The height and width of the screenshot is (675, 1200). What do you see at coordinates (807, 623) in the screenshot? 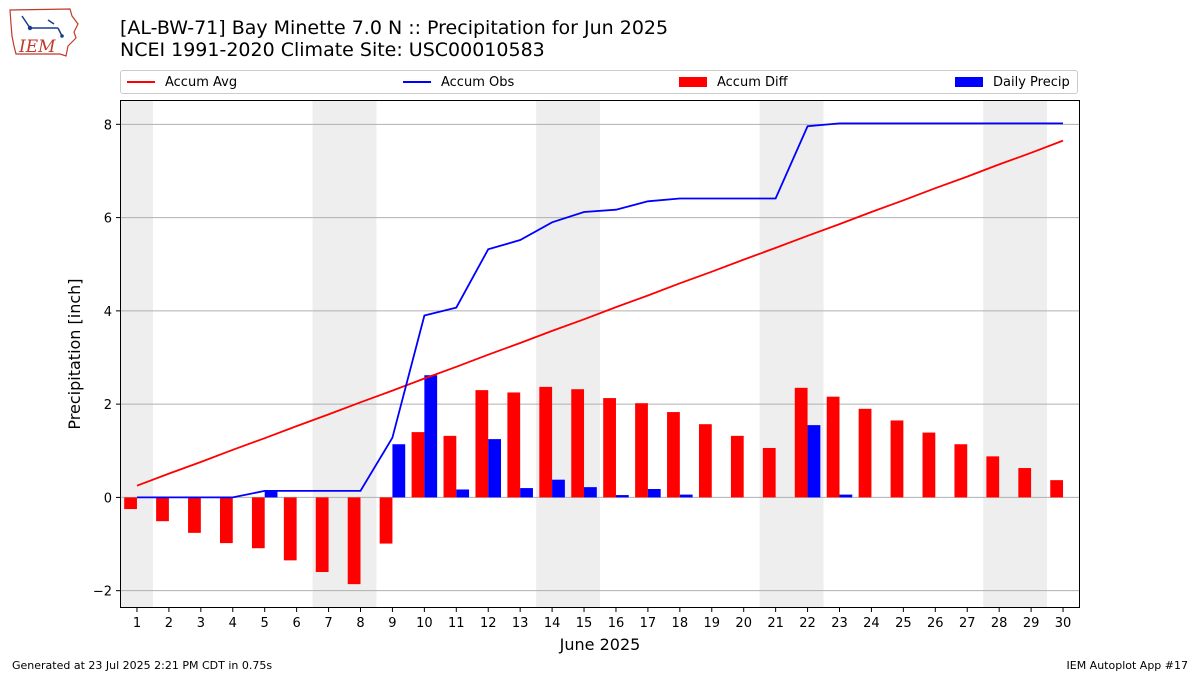
I see `x-tick-label: 22` at bounding box center [807, 623].